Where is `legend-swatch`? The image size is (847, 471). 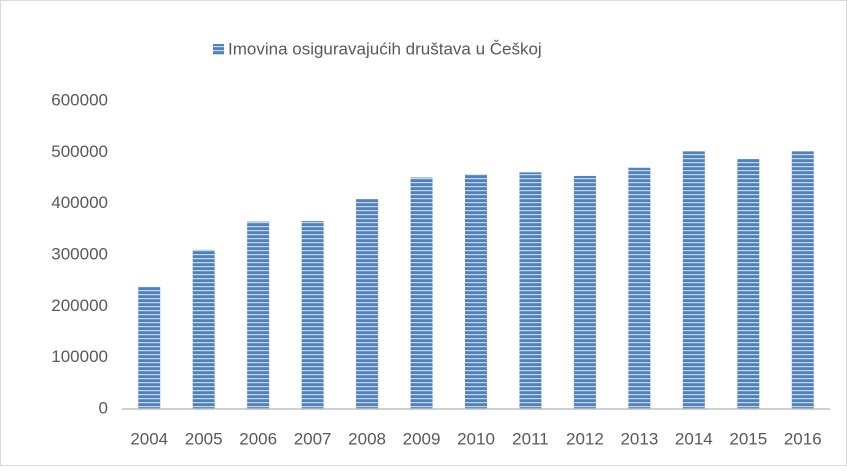
legend-swatch is located at coordinates (218, 49).